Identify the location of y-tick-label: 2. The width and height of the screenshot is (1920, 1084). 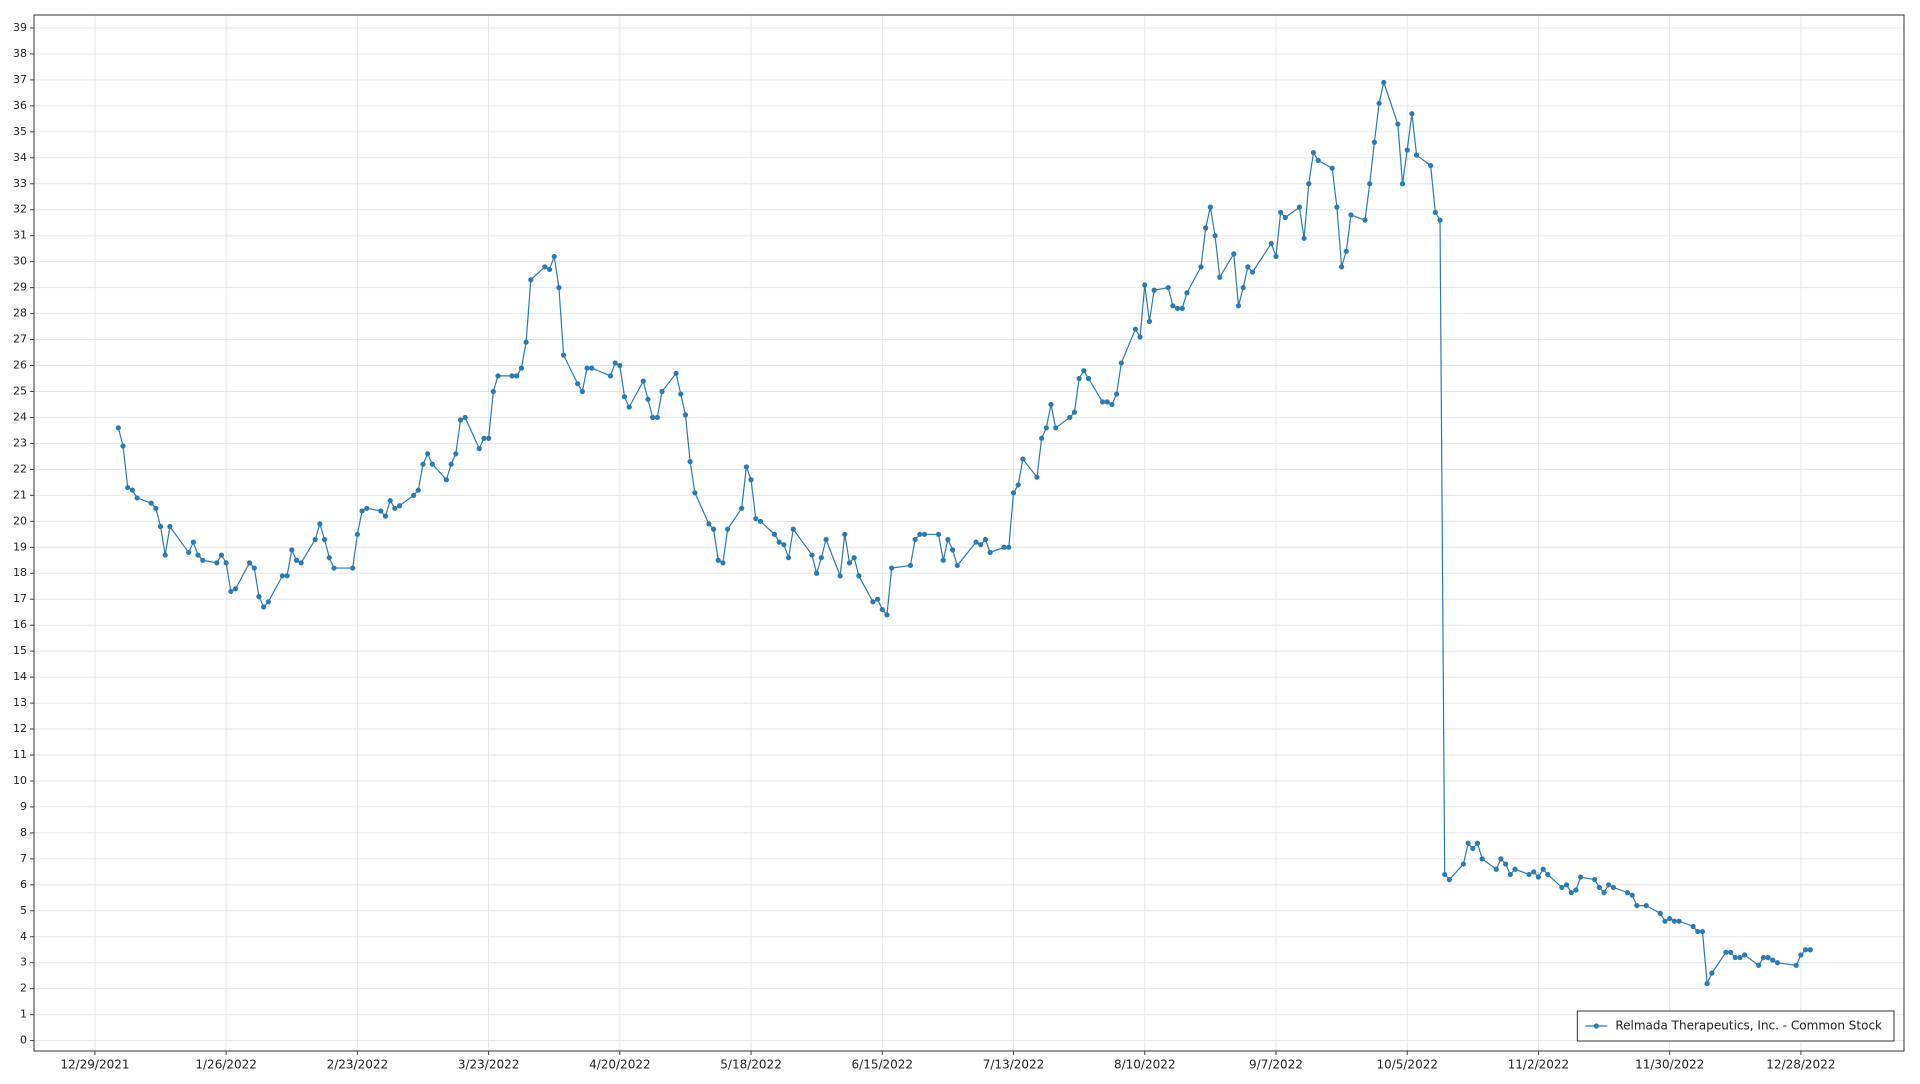
(23, 988).